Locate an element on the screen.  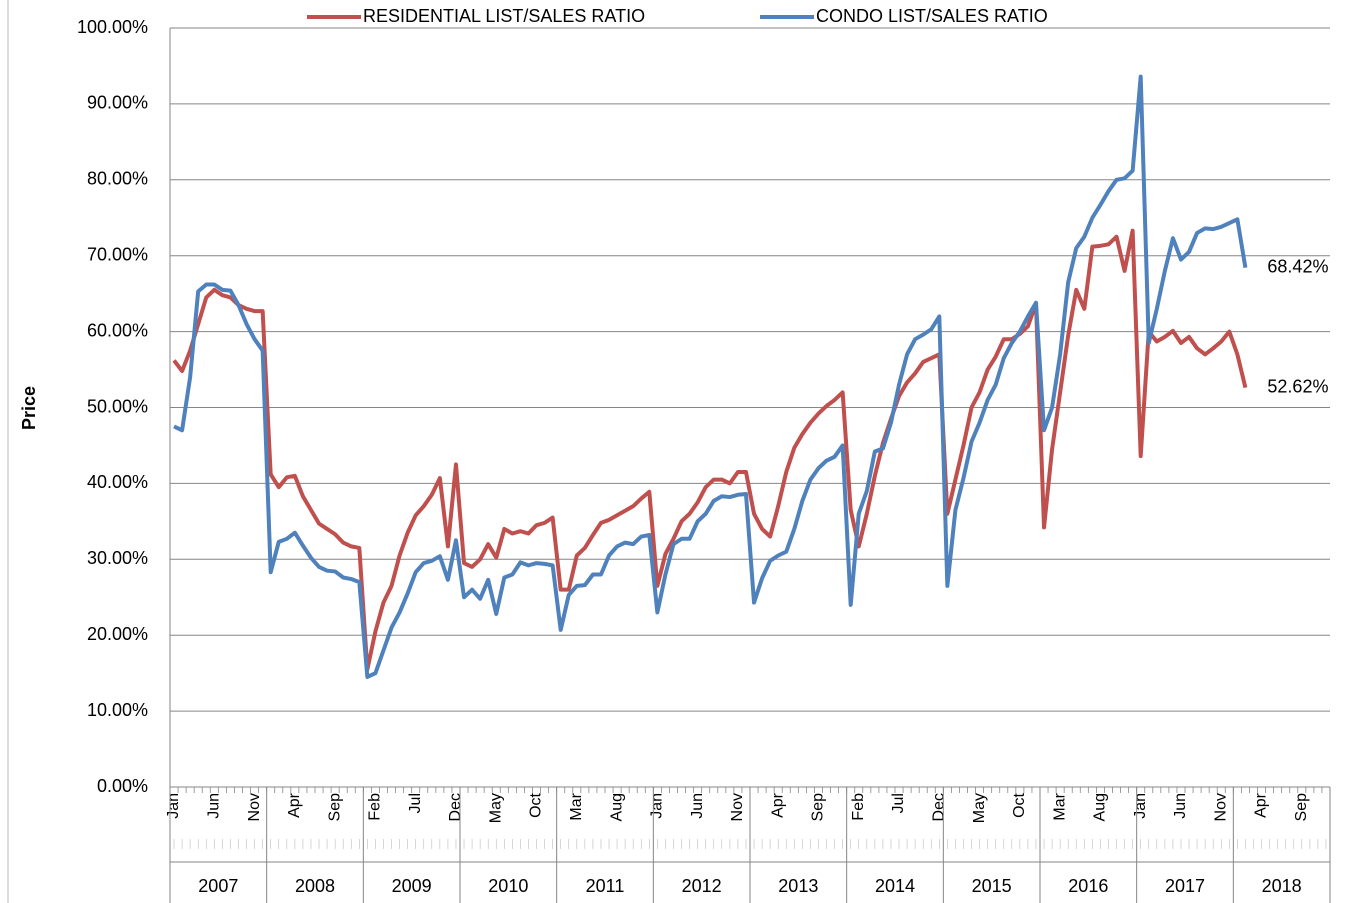
y-tick-label: 30.00% is located at coordinates (117, 558).